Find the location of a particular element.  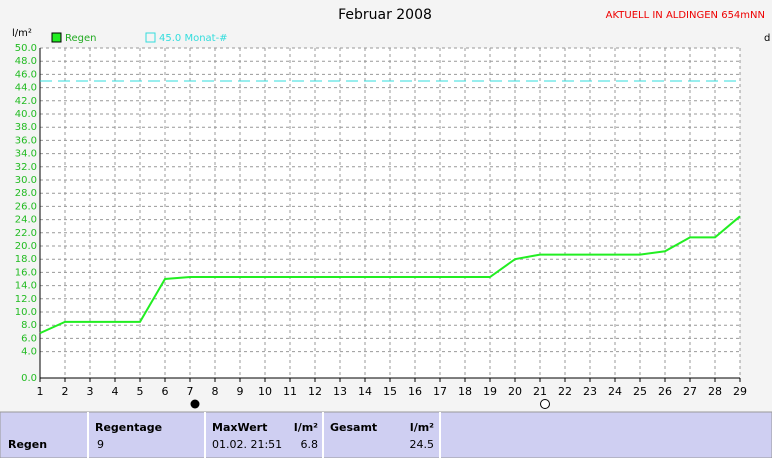

x-tick-label: 25 is located at coordinates (640, 391).